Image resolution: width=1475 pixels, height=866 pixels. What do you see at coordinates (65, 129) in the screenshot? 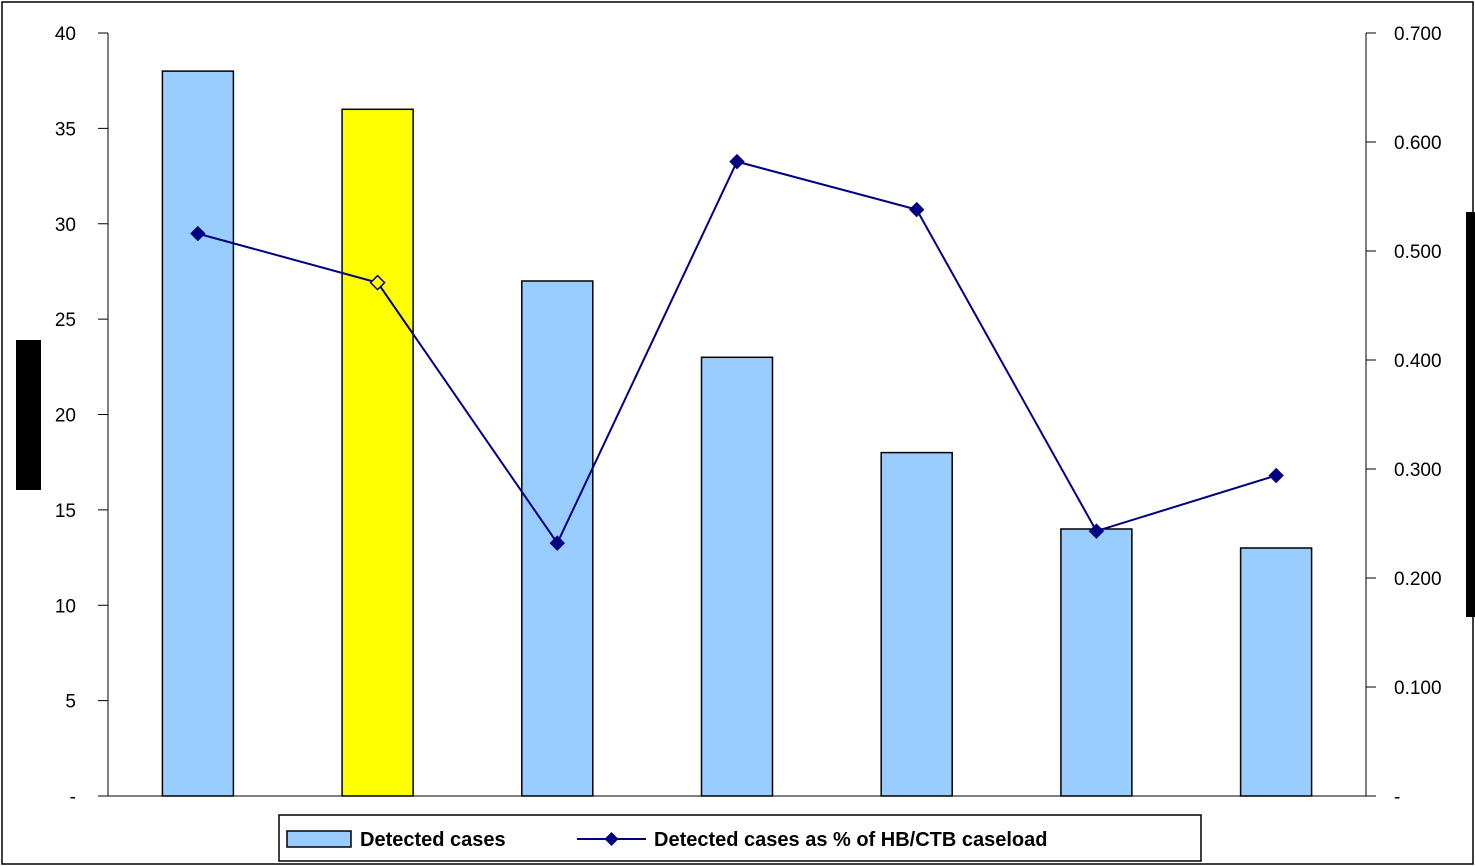
I see `left-tick-label-7: 35` at bounding box center [65, 129].